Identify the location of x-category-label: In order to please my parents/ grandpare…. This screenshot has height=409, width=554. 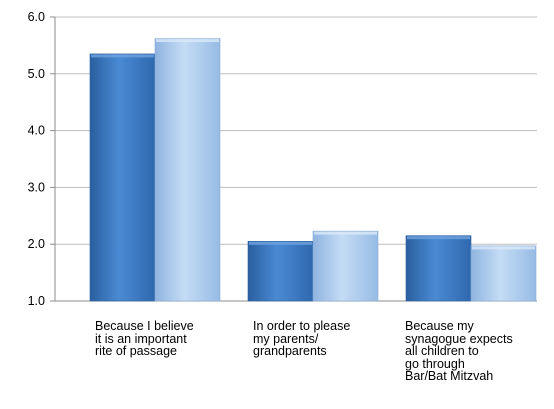
(302, 338).